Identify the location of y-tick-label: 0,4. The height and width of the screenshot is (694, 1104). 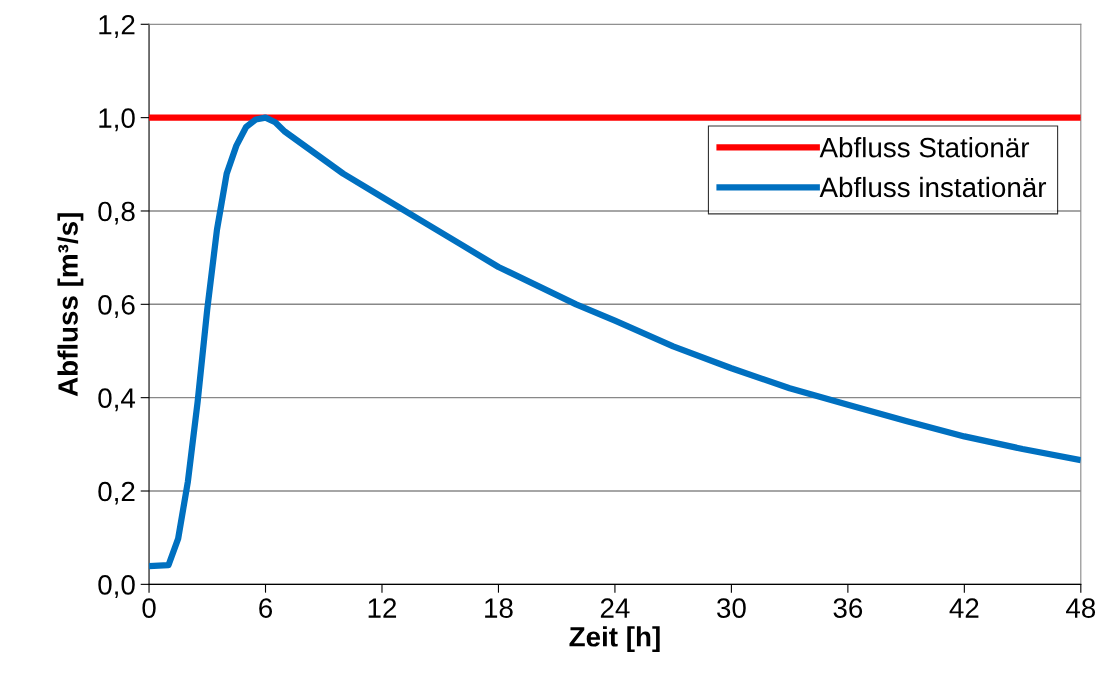
(117, 400).